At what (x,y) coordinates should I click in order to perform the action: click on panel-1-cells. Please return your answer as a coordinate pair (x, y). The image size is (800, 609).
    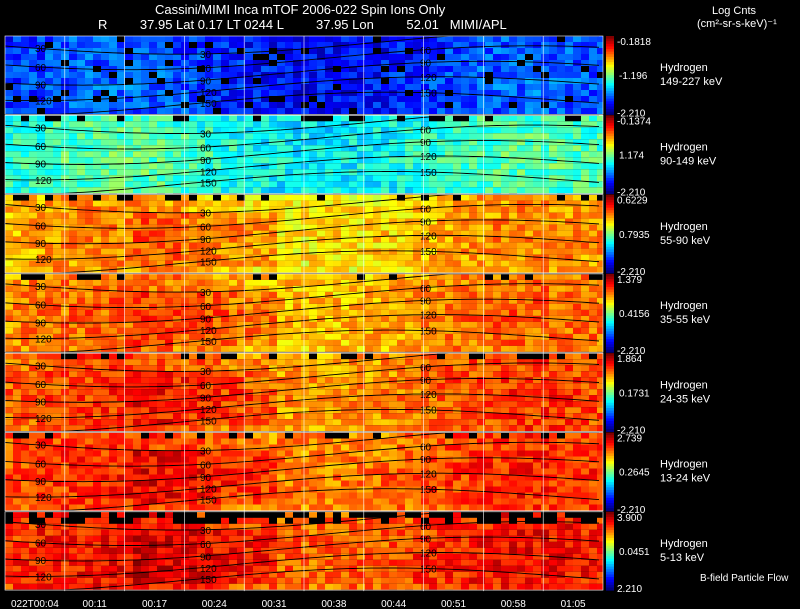
    Looking at the image, I should click on (304, 75).